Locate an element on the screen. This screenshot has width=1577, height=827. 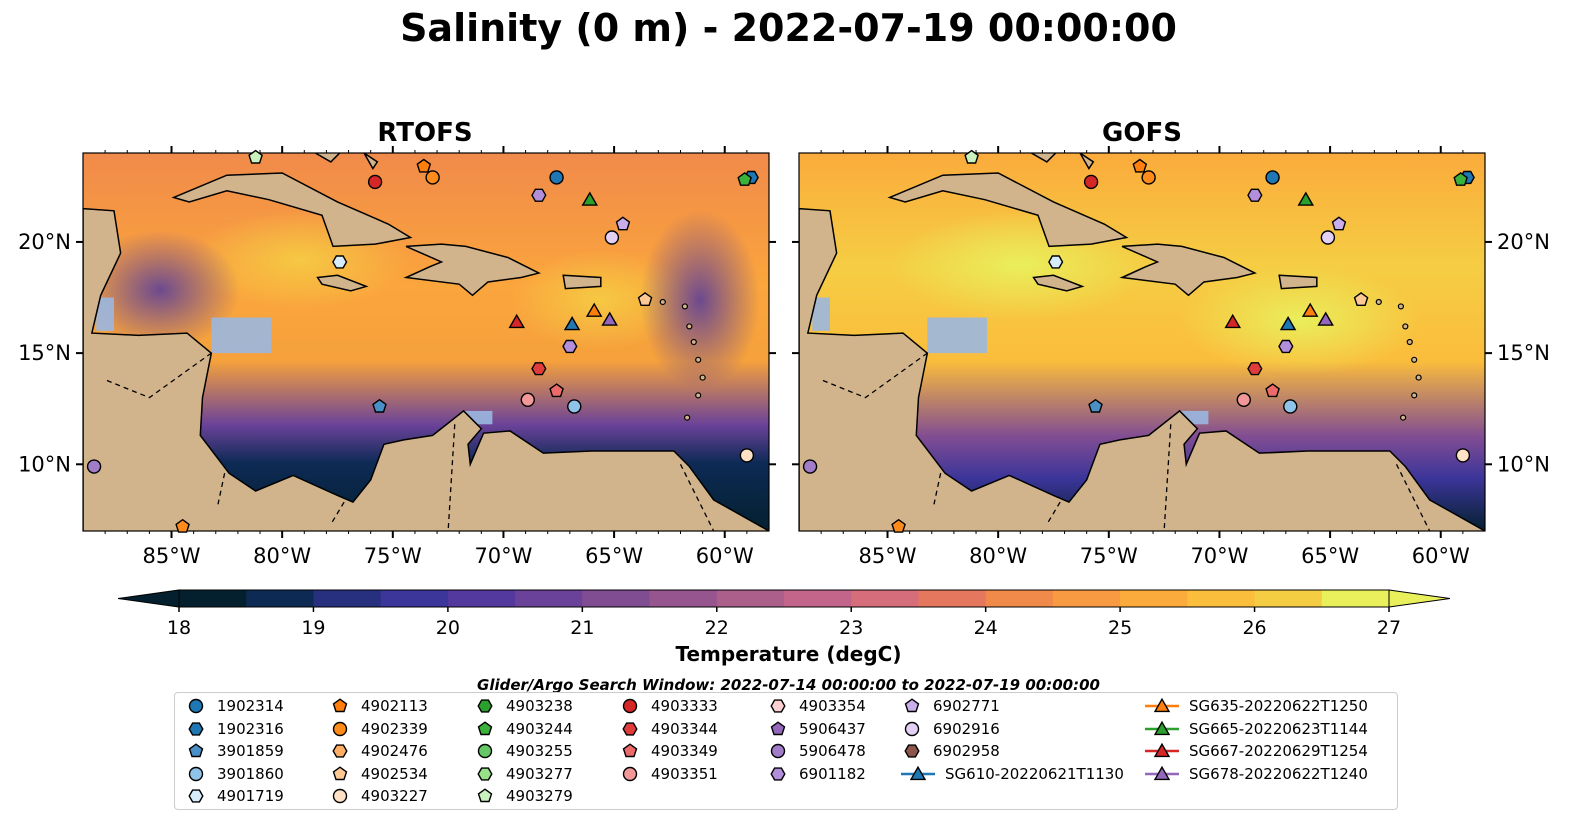
country-border is located at coordinates (1413, 497).